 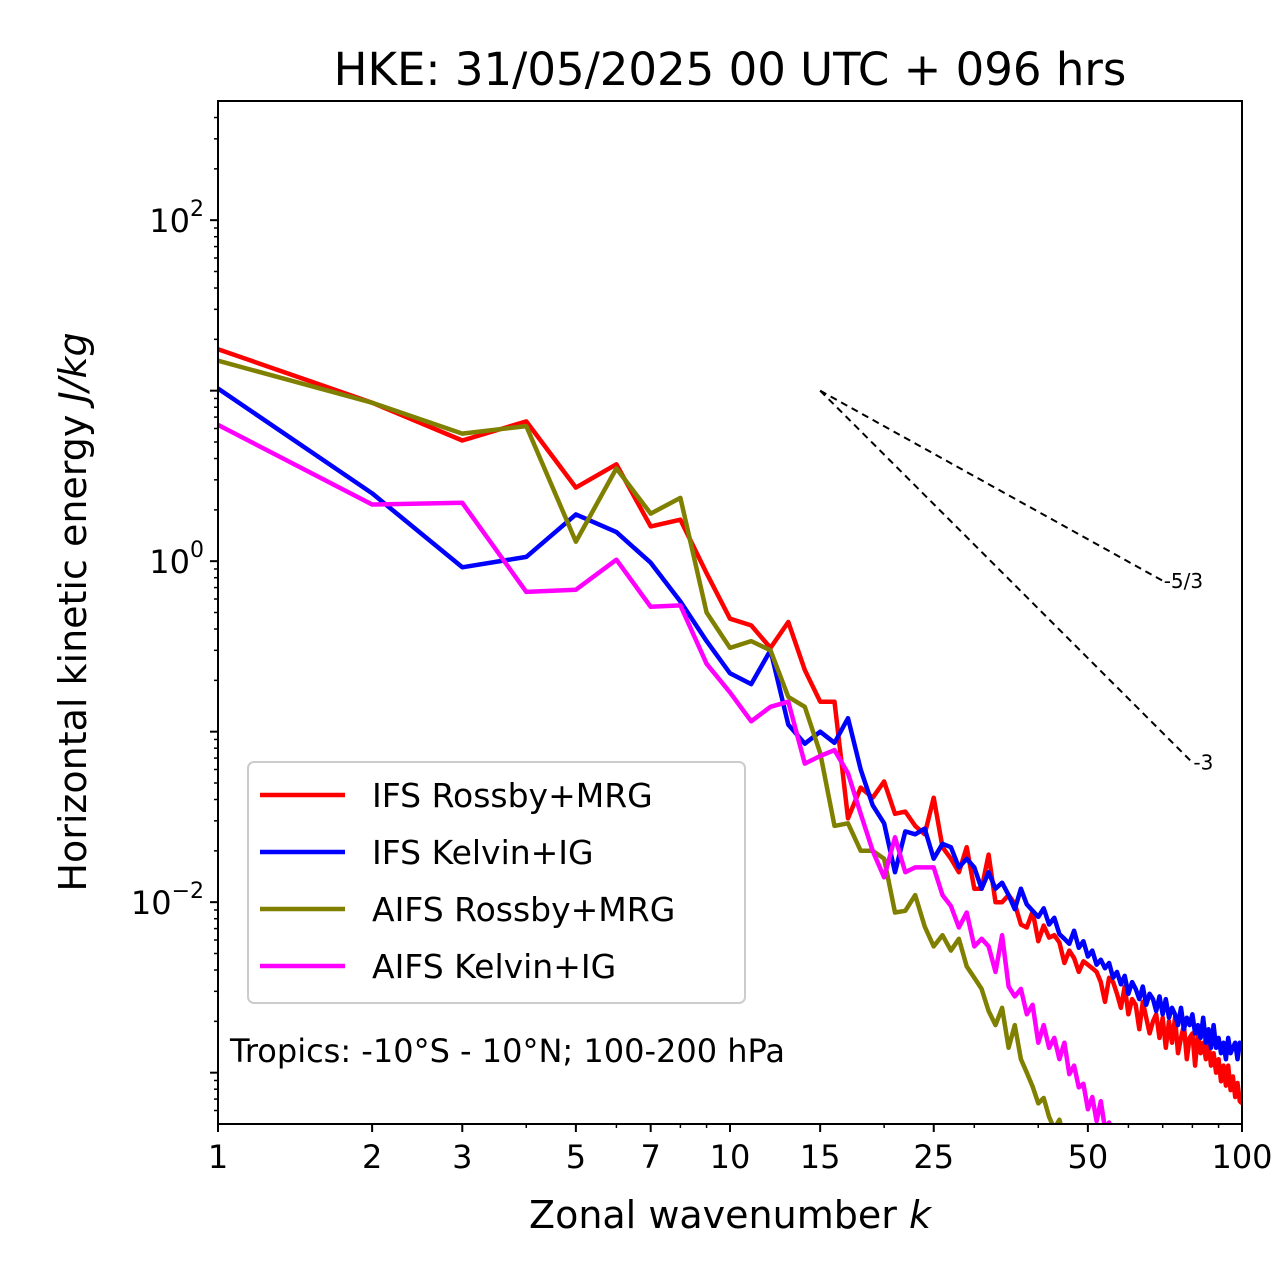 What do you see at coordinates (462, 1157) in the screenshot?
I see `x-tick-label: 3` at bounding box center [462, 1157].